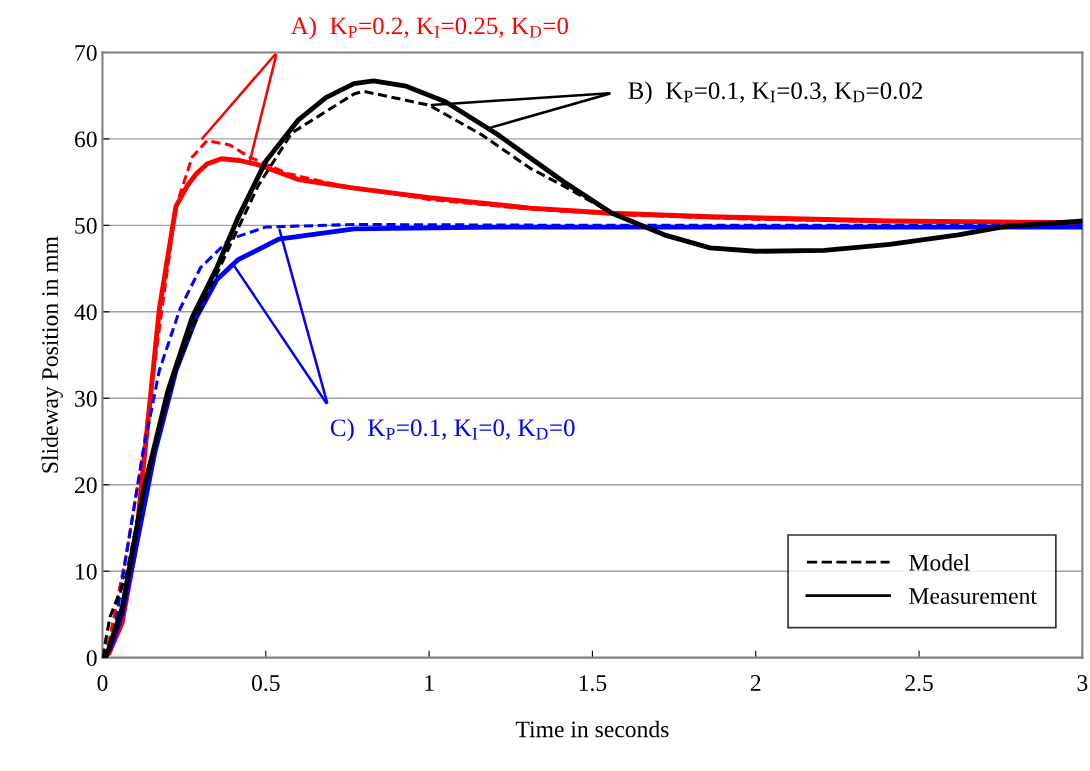 Image resolution: width=1090 pixels, height=771 pixels. Describe the element at coordinates (452, 430) in the screenshot. I see `annotation: C) K$_{P}$=0.1, K$_{I}$=0, K$_{D}$=0` at that location.